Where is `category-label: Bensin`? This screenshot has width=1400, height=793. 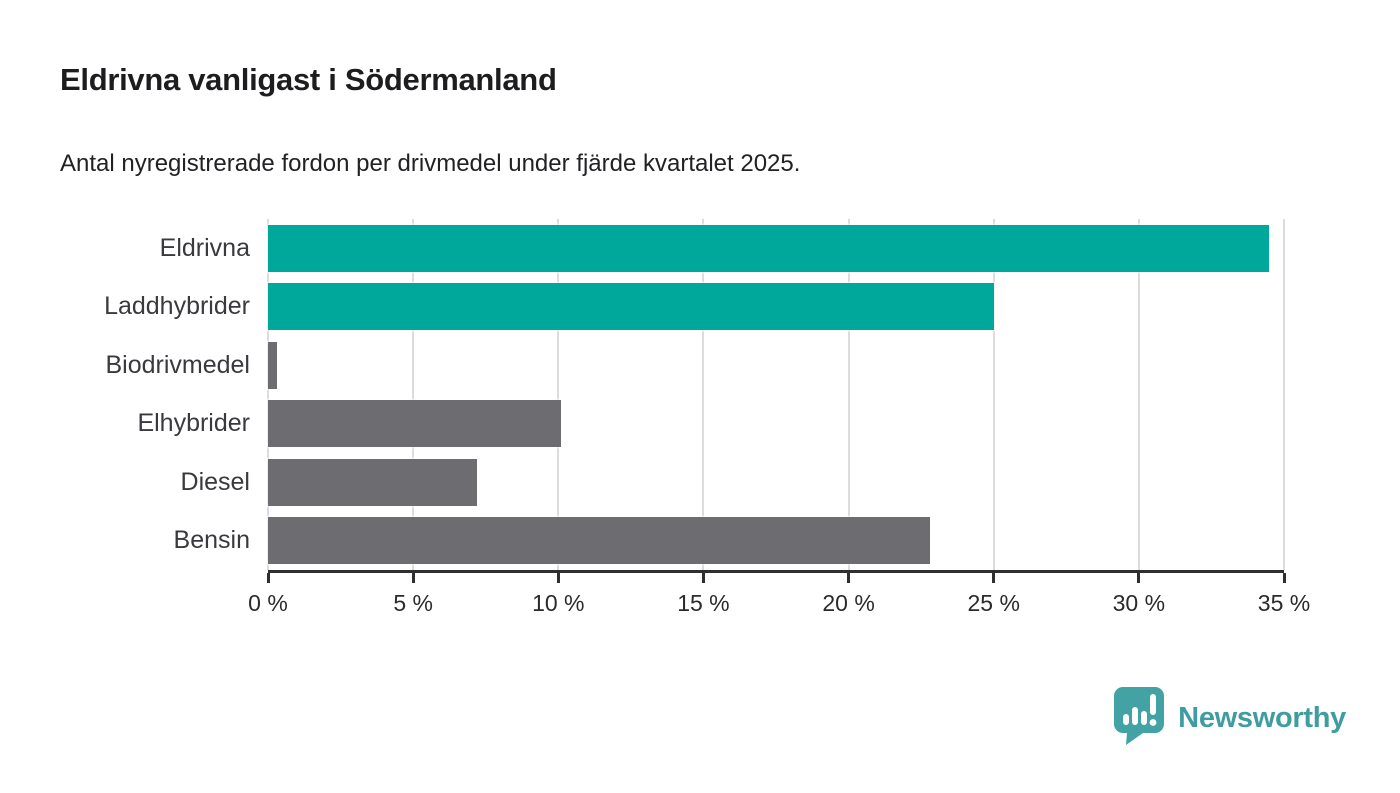
category-label: Bensin is located at coordinates (211, 540).